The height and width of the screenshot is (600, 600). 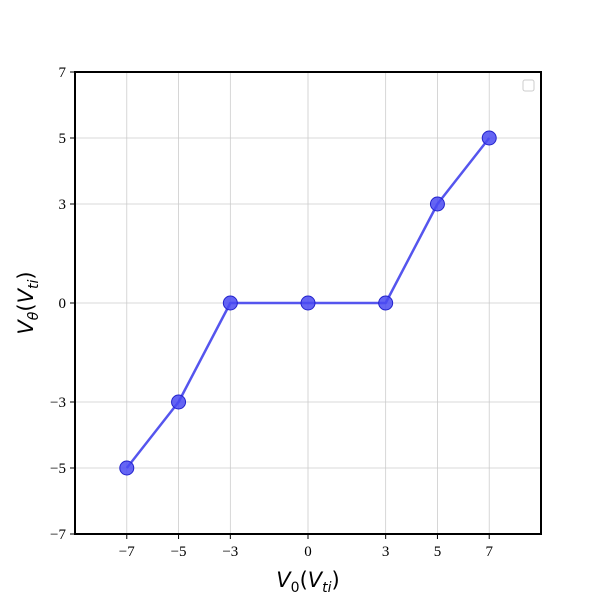 I want to click on x-tick-label: 3, so click(x=386, y=552).